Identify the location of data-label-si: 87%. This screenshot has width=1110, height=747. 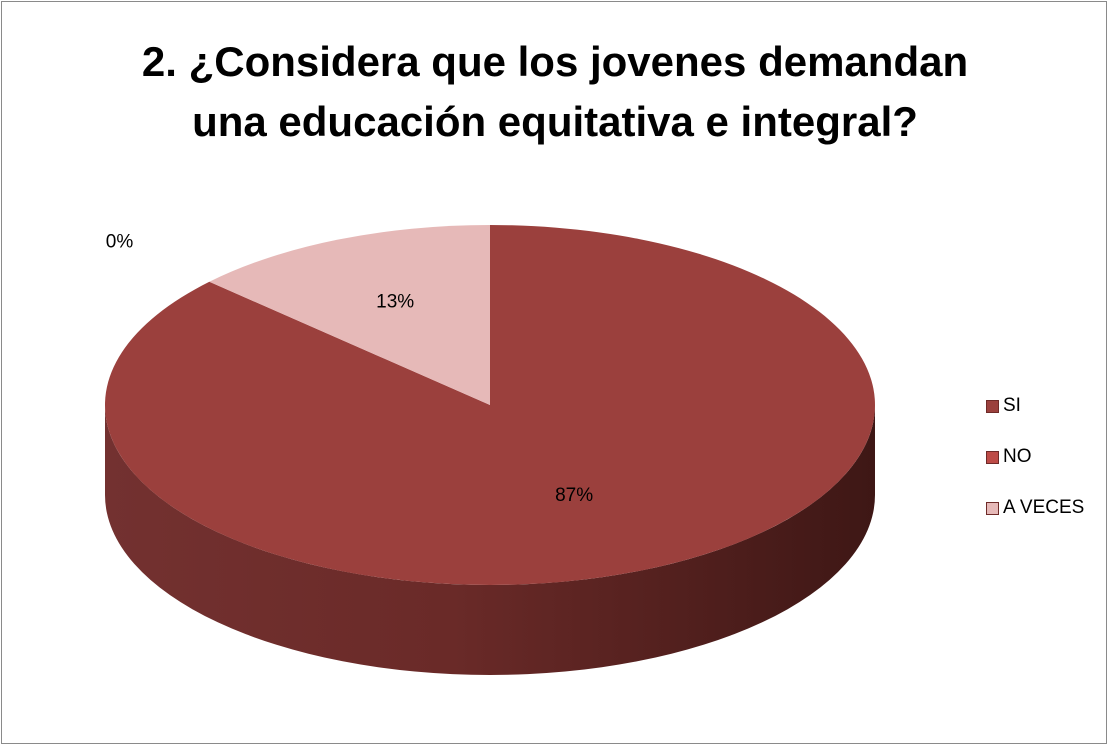
(574, 495).